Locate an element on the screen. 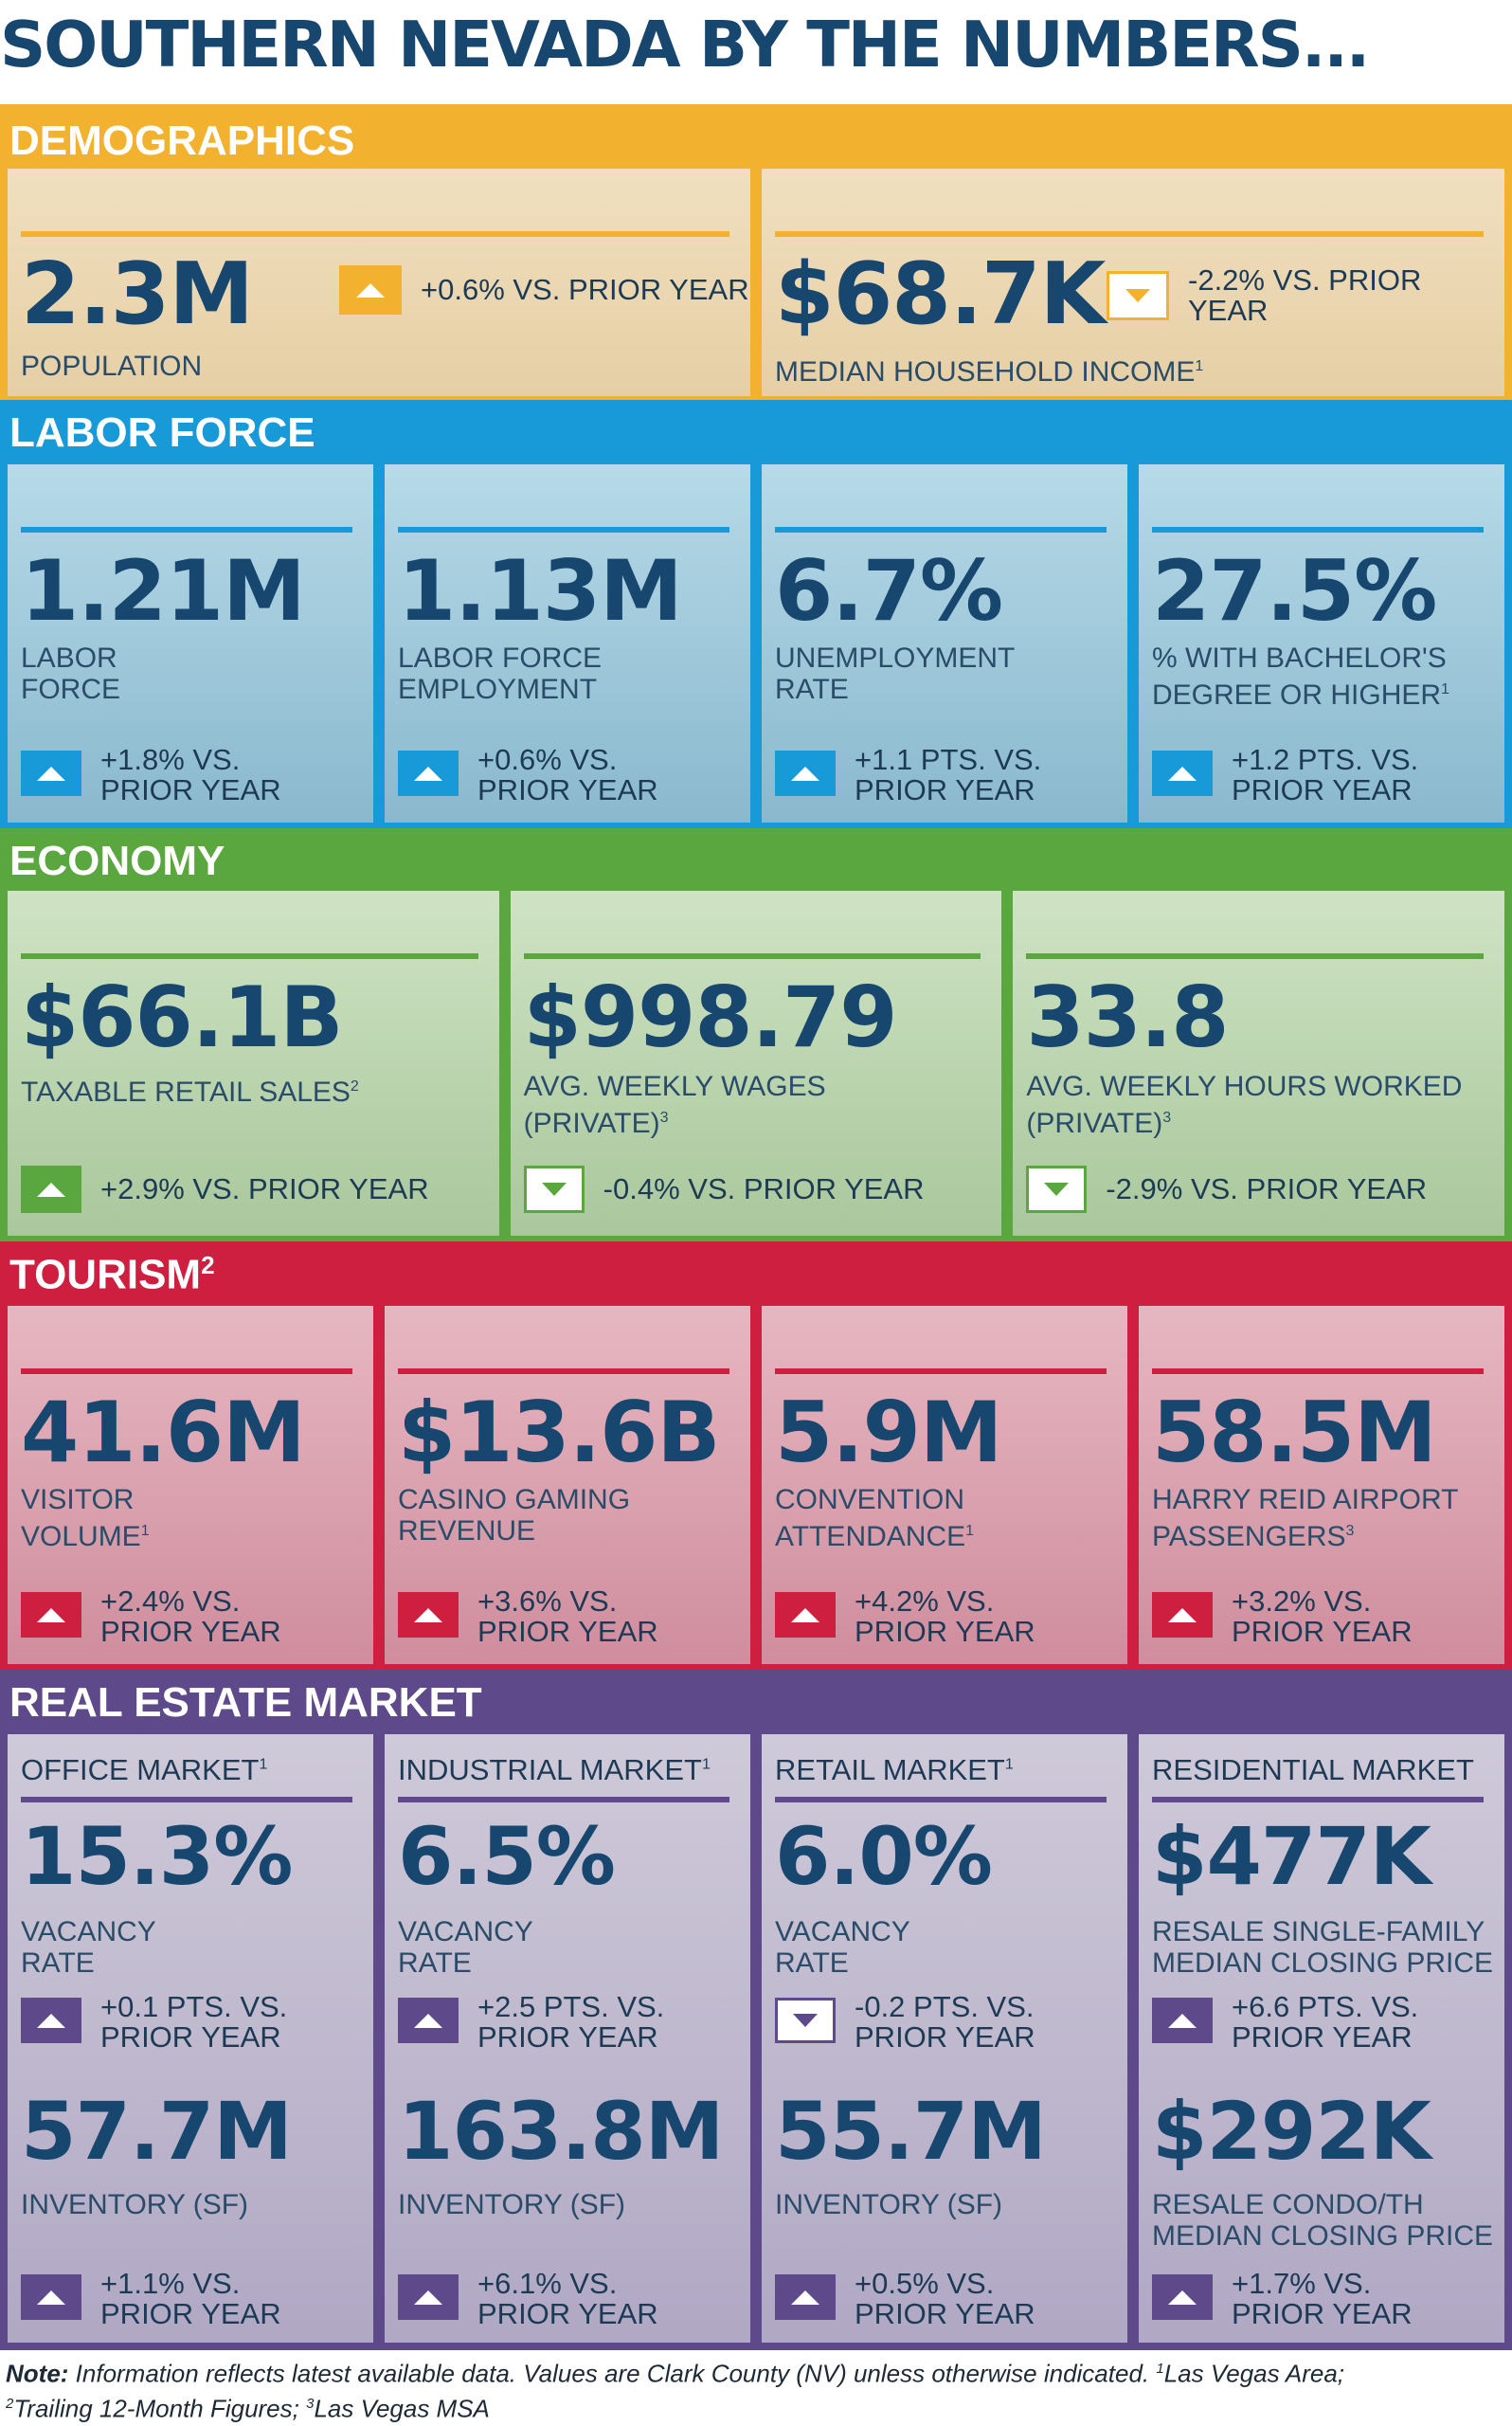  unemployment-rate-label: UNEMPLOYMENT RATE is located at coordinates (895, 674).